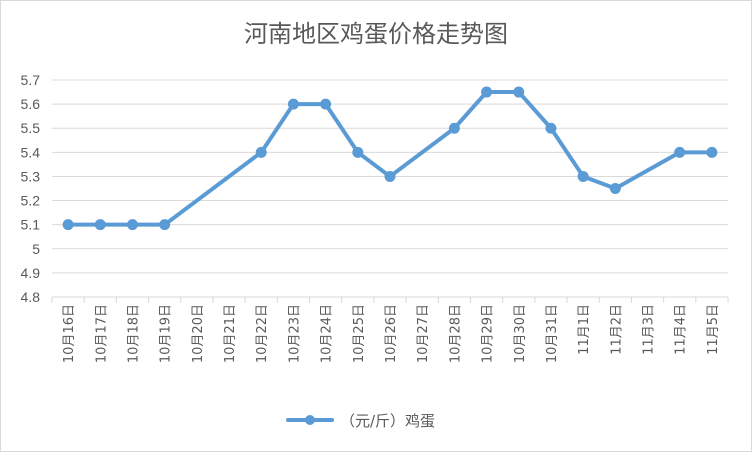 This screenshot has width=752, height=452. What do you see at coordinates (198, 333) in the screenshot?
I see `x-tick-label: 10月20日` at bounding box center [198, 333].